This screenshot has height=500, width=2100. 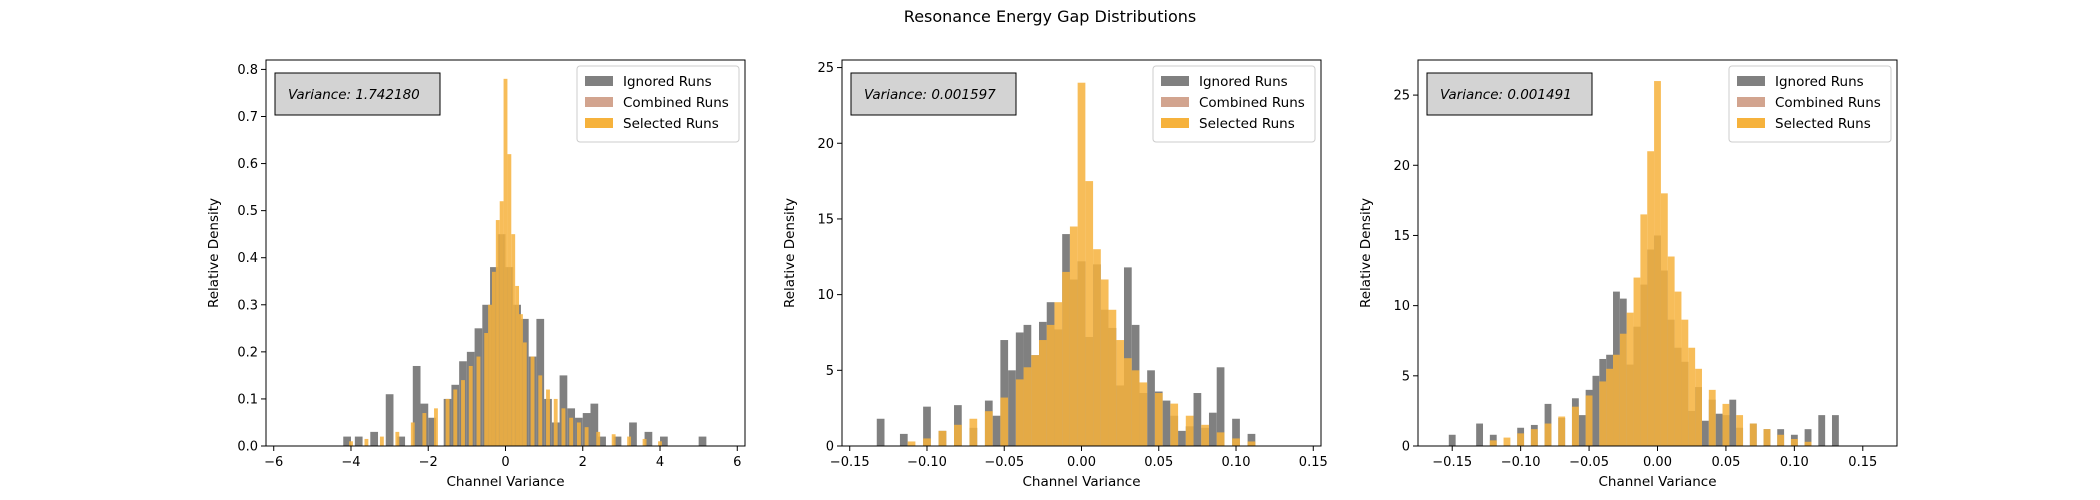 What do you see at coordinates (660, 462) in the screenshot?
I see `x-tick-label: 4` at bounding box center [660, 462].